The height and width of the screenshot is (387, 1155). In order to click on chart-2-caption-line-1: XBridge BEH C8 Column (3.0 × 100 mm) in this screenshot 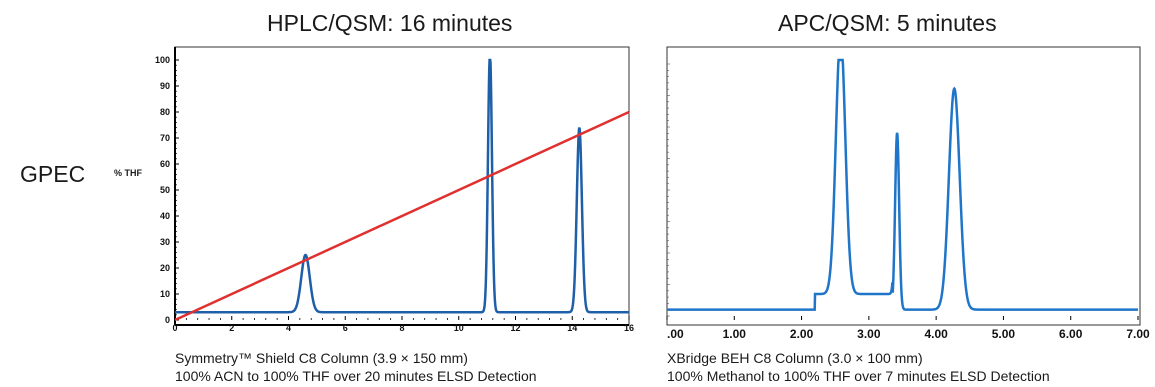, I will do `click(795, 358)`.